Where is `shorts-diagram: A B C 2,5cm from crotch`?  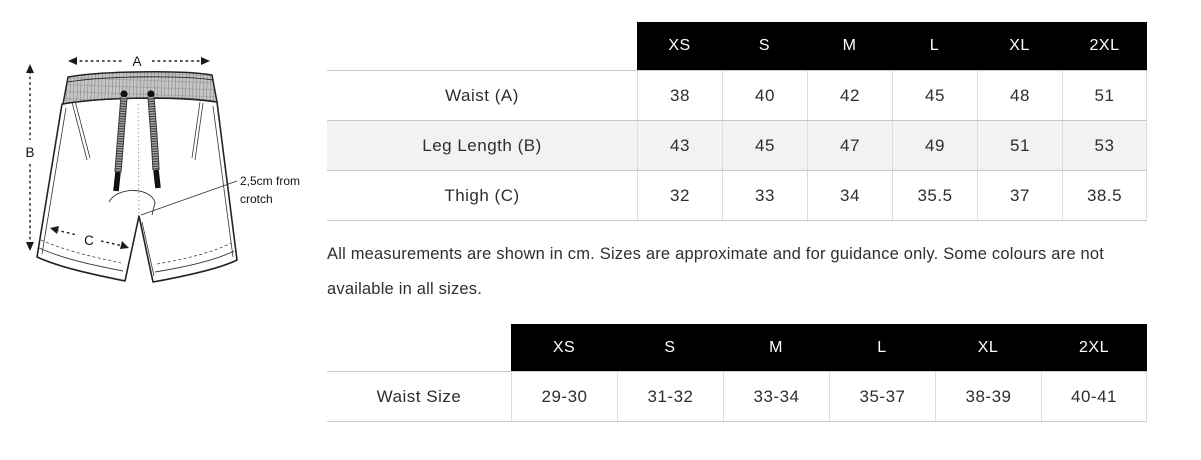 shorts-diagram: A B C 2,5cm from crotch is located at coordinates (162, 168).